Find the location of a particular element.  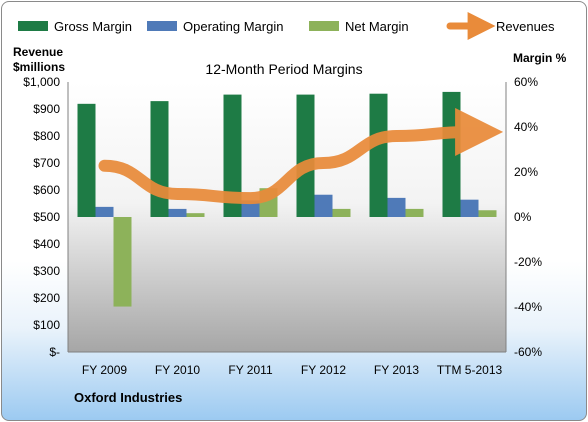

left-axis-label-line1: Revenue is located at coordinates (38, 52).